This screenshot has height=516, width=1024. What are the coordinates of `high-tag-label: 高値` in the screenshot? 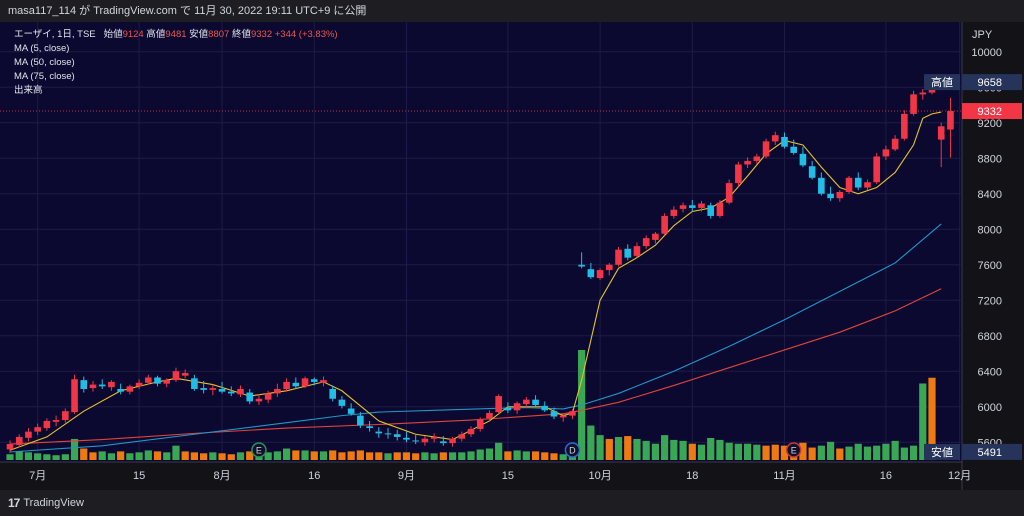 It's located at (942, 82).